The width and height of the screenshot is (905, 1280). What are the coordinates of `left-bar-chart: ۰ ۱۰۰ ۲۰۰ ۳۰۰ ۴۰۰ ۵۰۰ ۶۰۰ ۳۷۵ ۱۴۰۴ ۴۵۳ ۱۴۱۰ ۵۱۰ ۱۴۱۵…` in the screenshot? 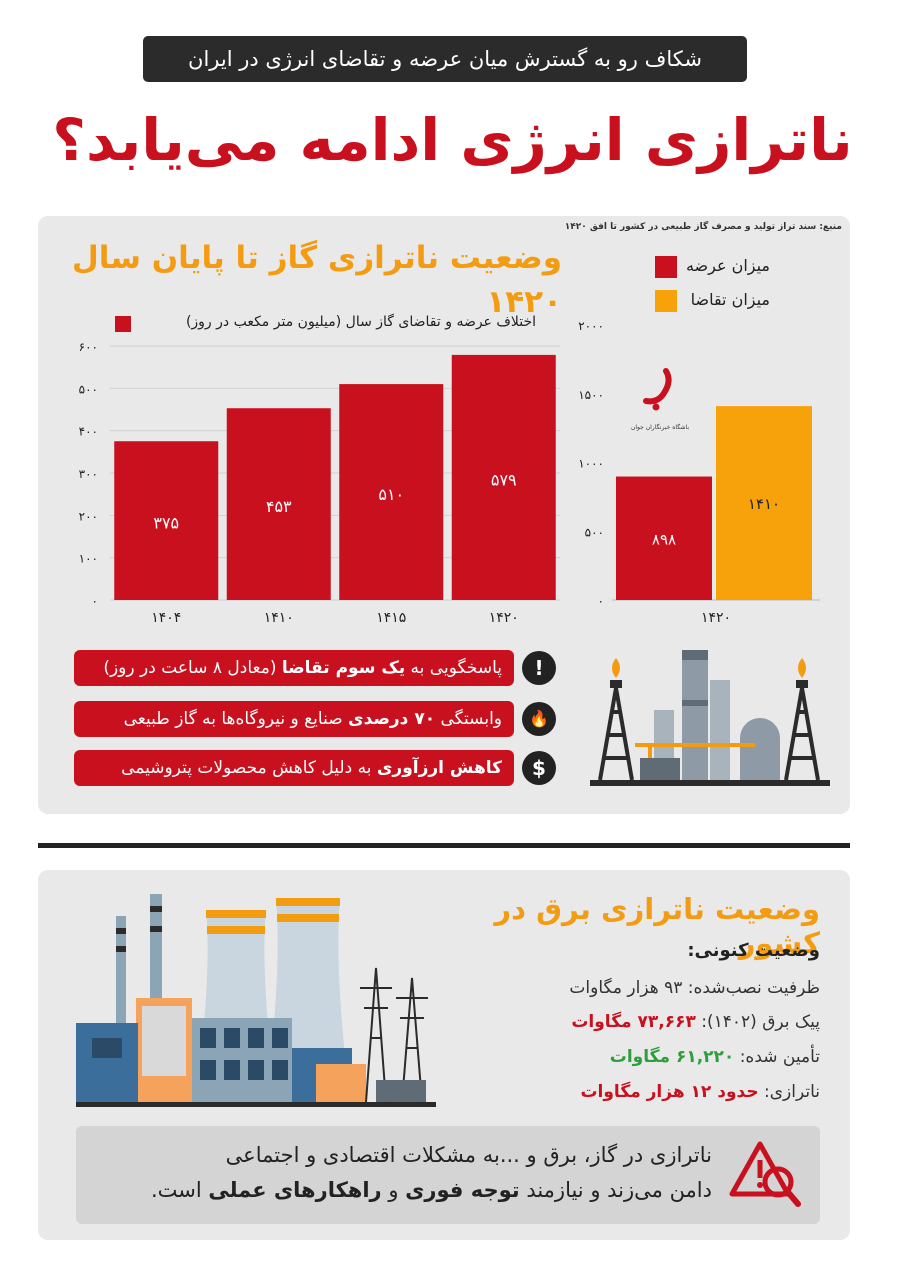 It's located at (319, 483).